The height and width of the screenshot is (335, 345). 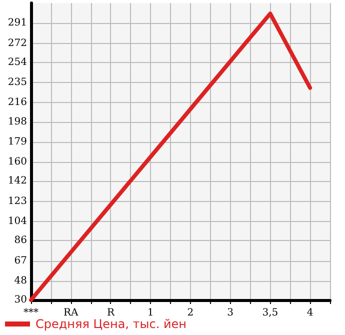 What do you see at coordinates (20, 260) in the screenshot?
I see `y-tick-label: 67` at bounding box center [20, 260].